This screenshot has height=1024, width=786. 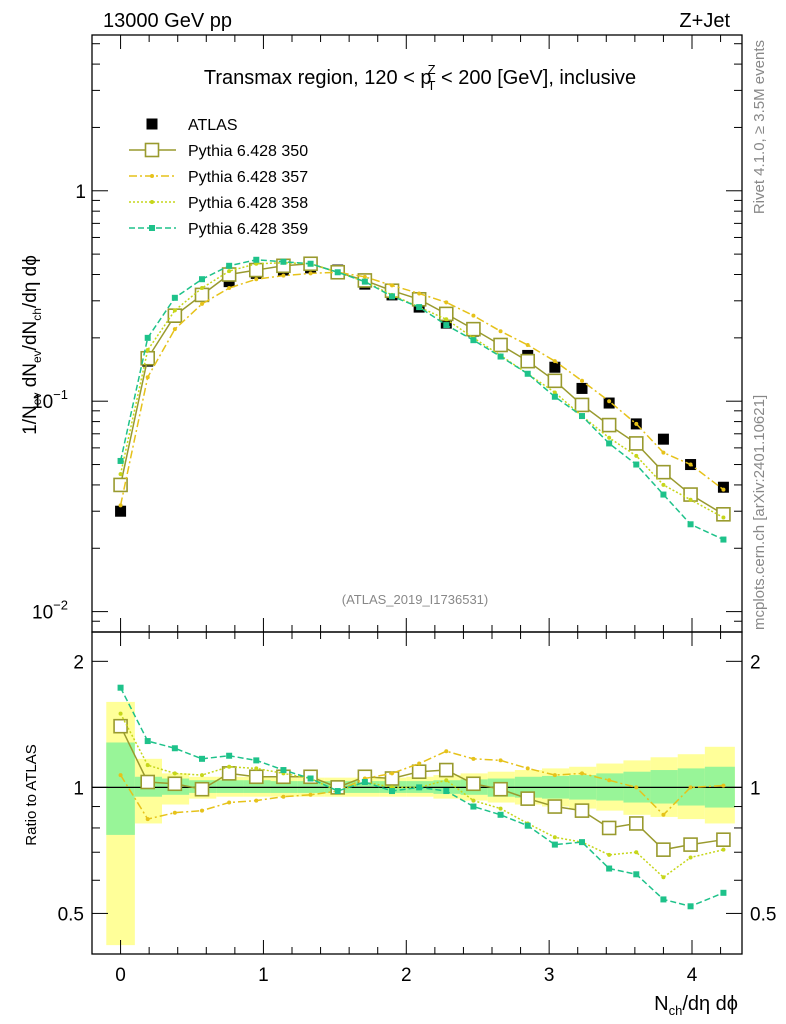 I want to click on mcplots-text: mcplots.cern.ch [arXiv:2401.10621], so click(x=759, y=512).